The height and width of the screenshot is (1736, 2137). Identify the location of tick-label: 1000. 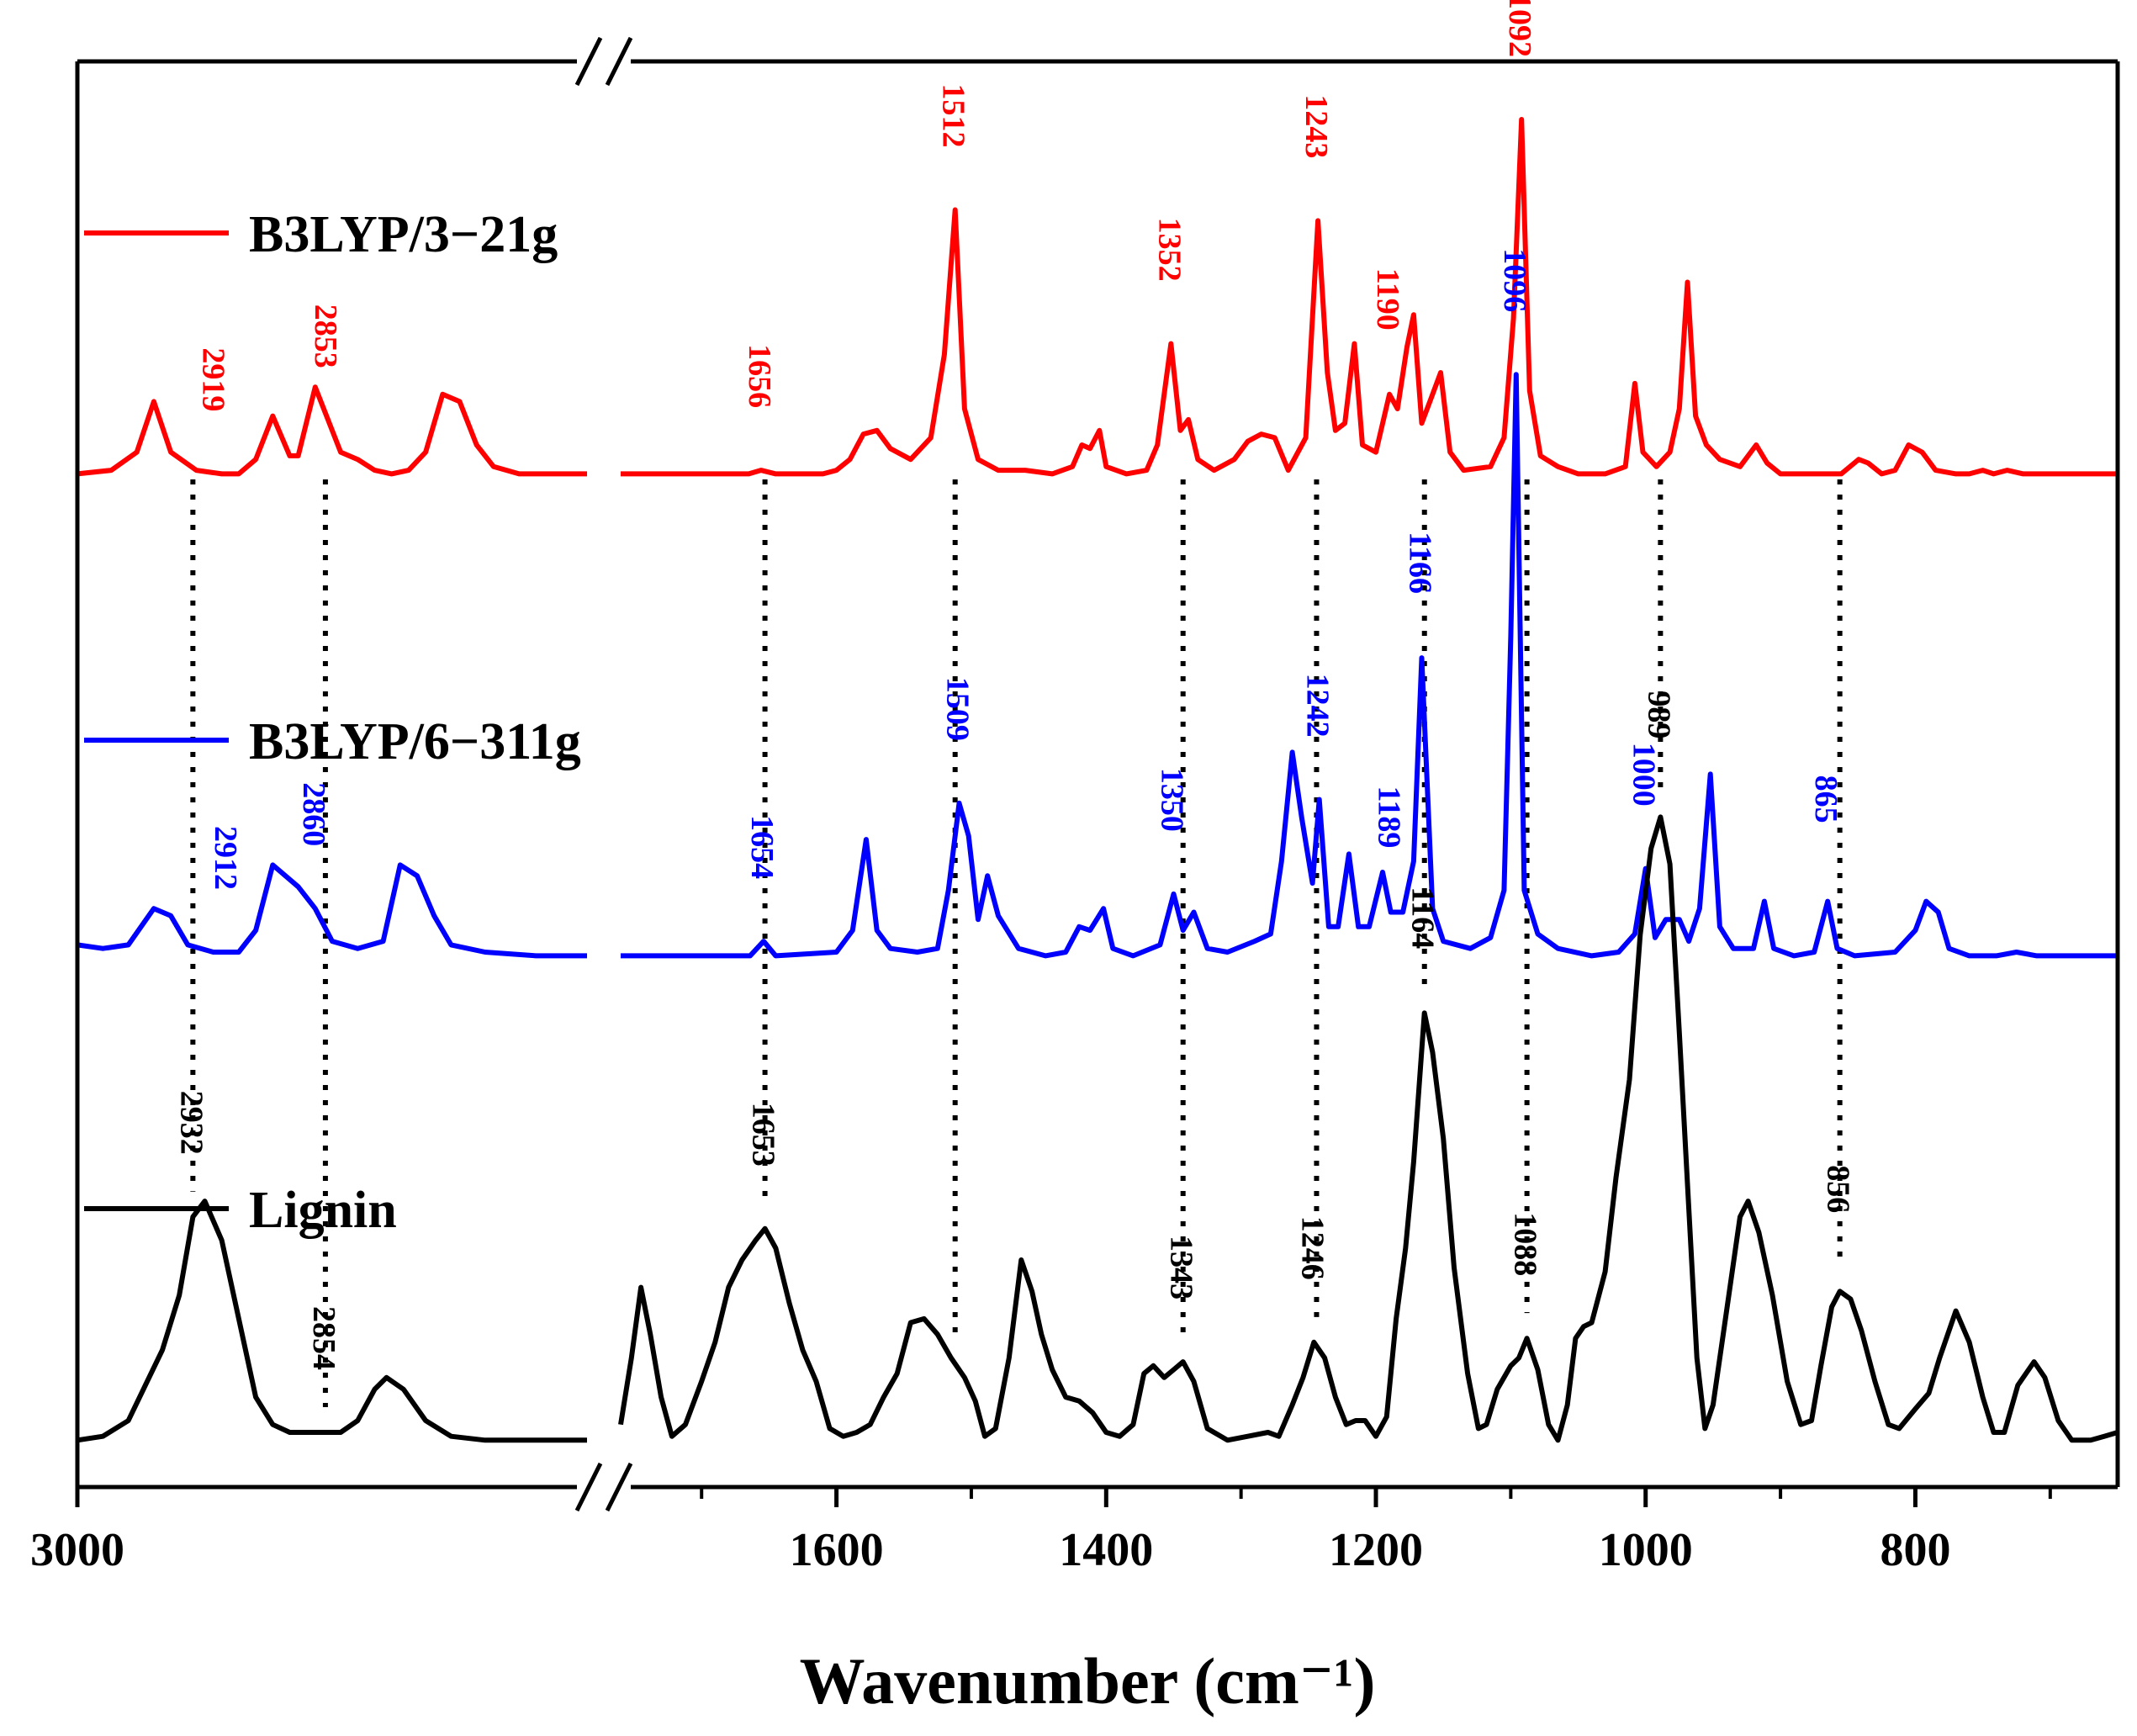
(1646, 1550).